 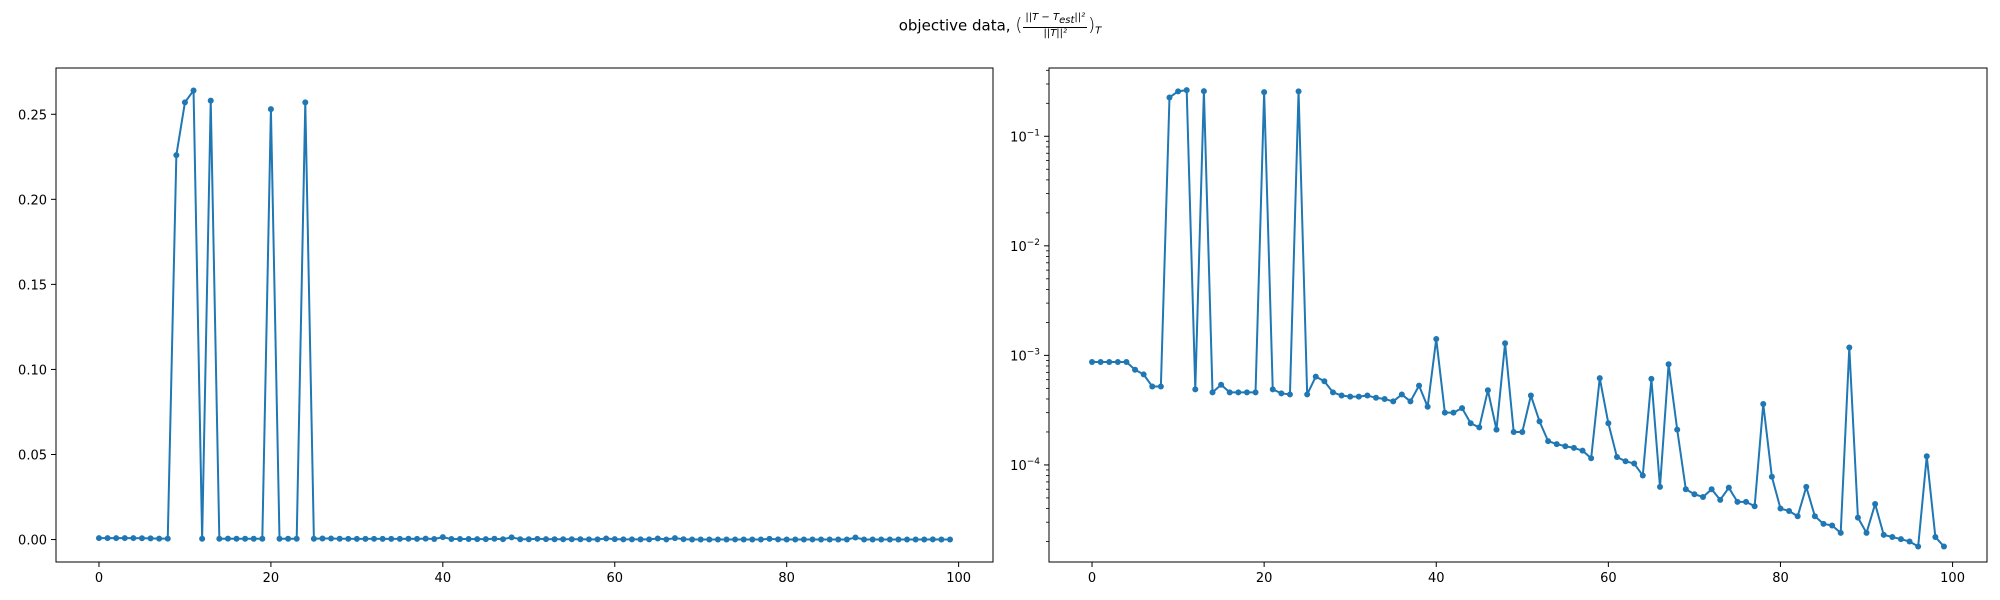 I want to click on x-tick-label: 0, so click(x=1092, y=578).